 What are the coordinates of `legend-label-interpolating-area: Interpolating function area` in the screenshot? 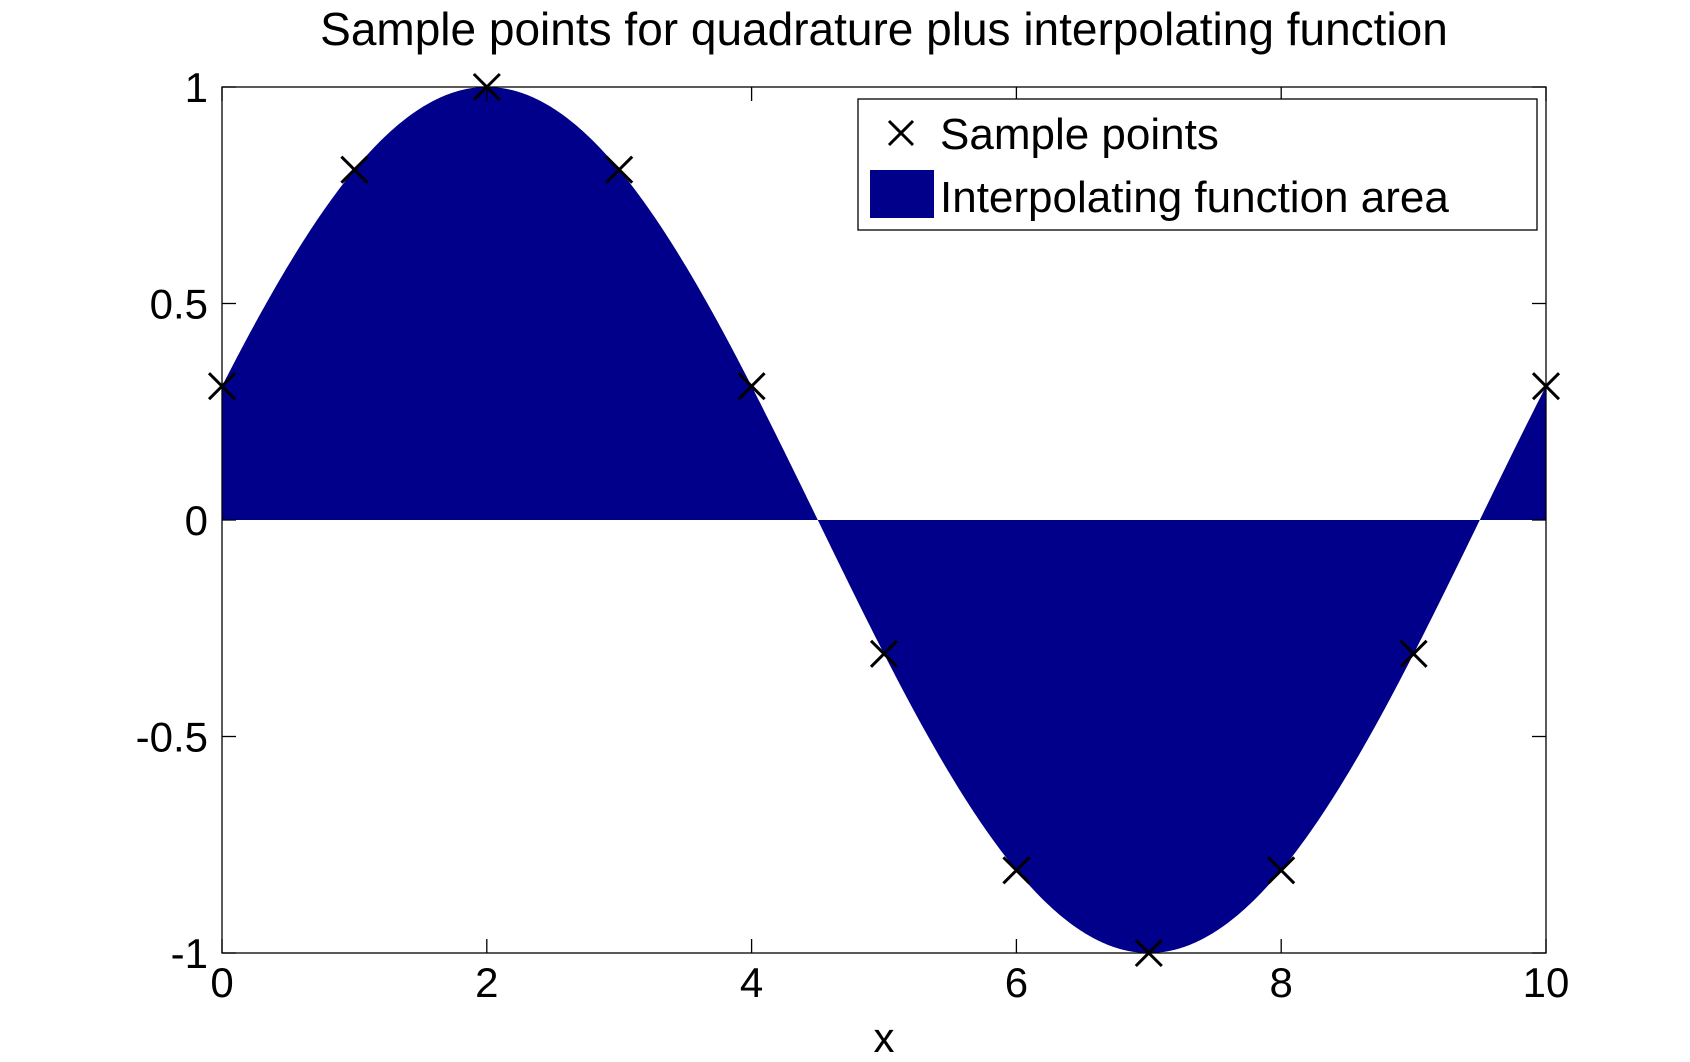 It's located at (1194, 197).